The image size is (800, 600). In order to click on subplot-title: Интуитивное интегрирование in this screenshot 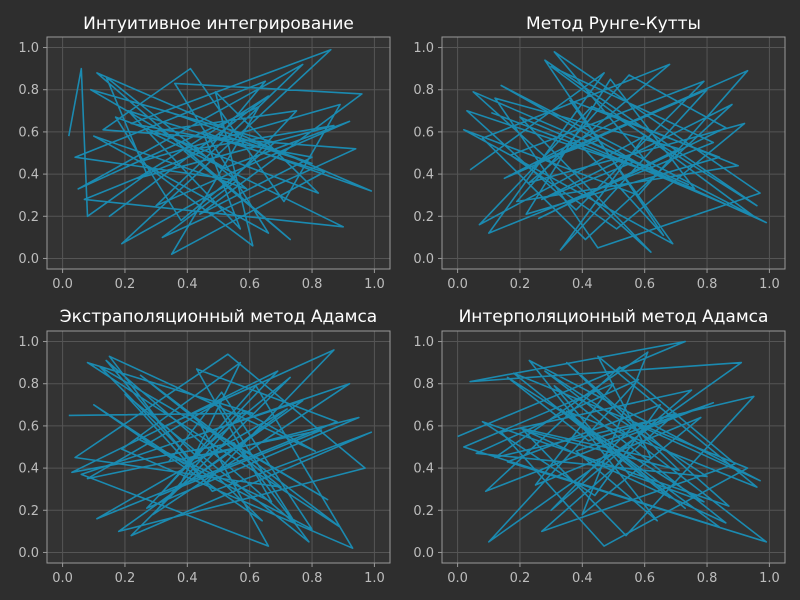, I will do `click(218, 24)`.